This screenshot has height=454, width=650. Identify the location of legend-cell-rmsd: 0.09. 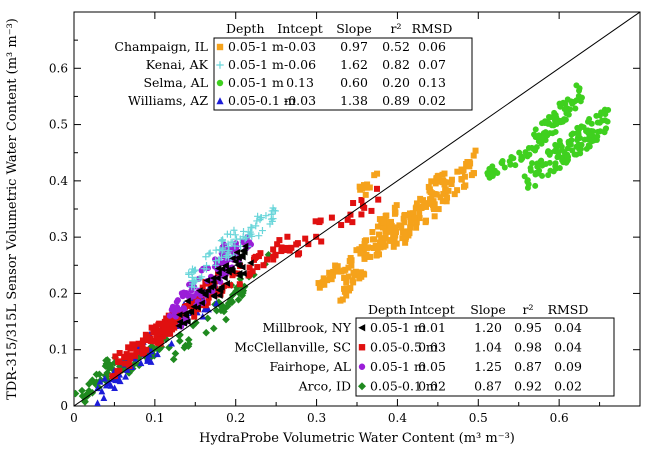
(568, 366).